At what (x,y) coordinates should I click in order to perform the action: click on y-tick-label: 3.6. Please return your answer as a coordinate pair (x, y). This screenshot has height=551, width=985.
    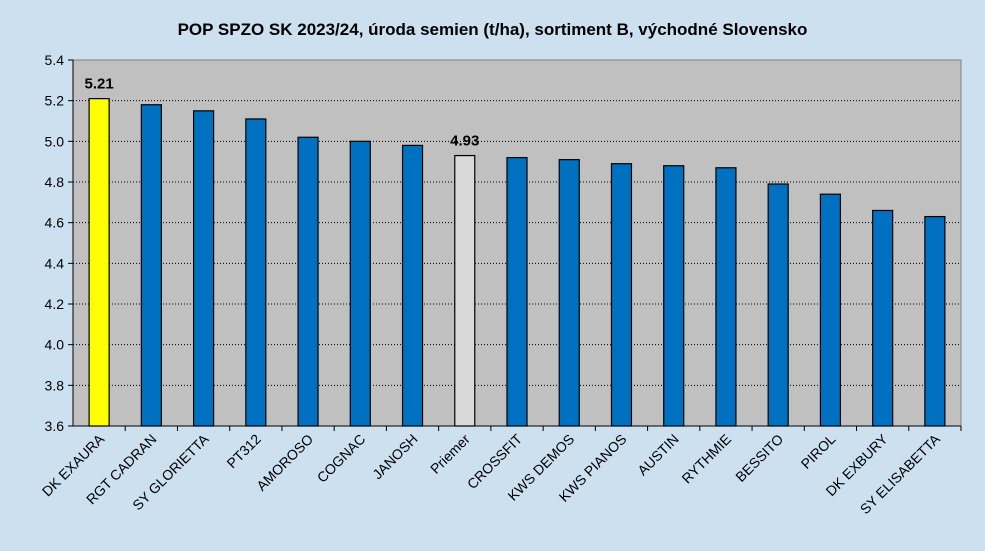
    Looking at the image, I should click on (55, 426).